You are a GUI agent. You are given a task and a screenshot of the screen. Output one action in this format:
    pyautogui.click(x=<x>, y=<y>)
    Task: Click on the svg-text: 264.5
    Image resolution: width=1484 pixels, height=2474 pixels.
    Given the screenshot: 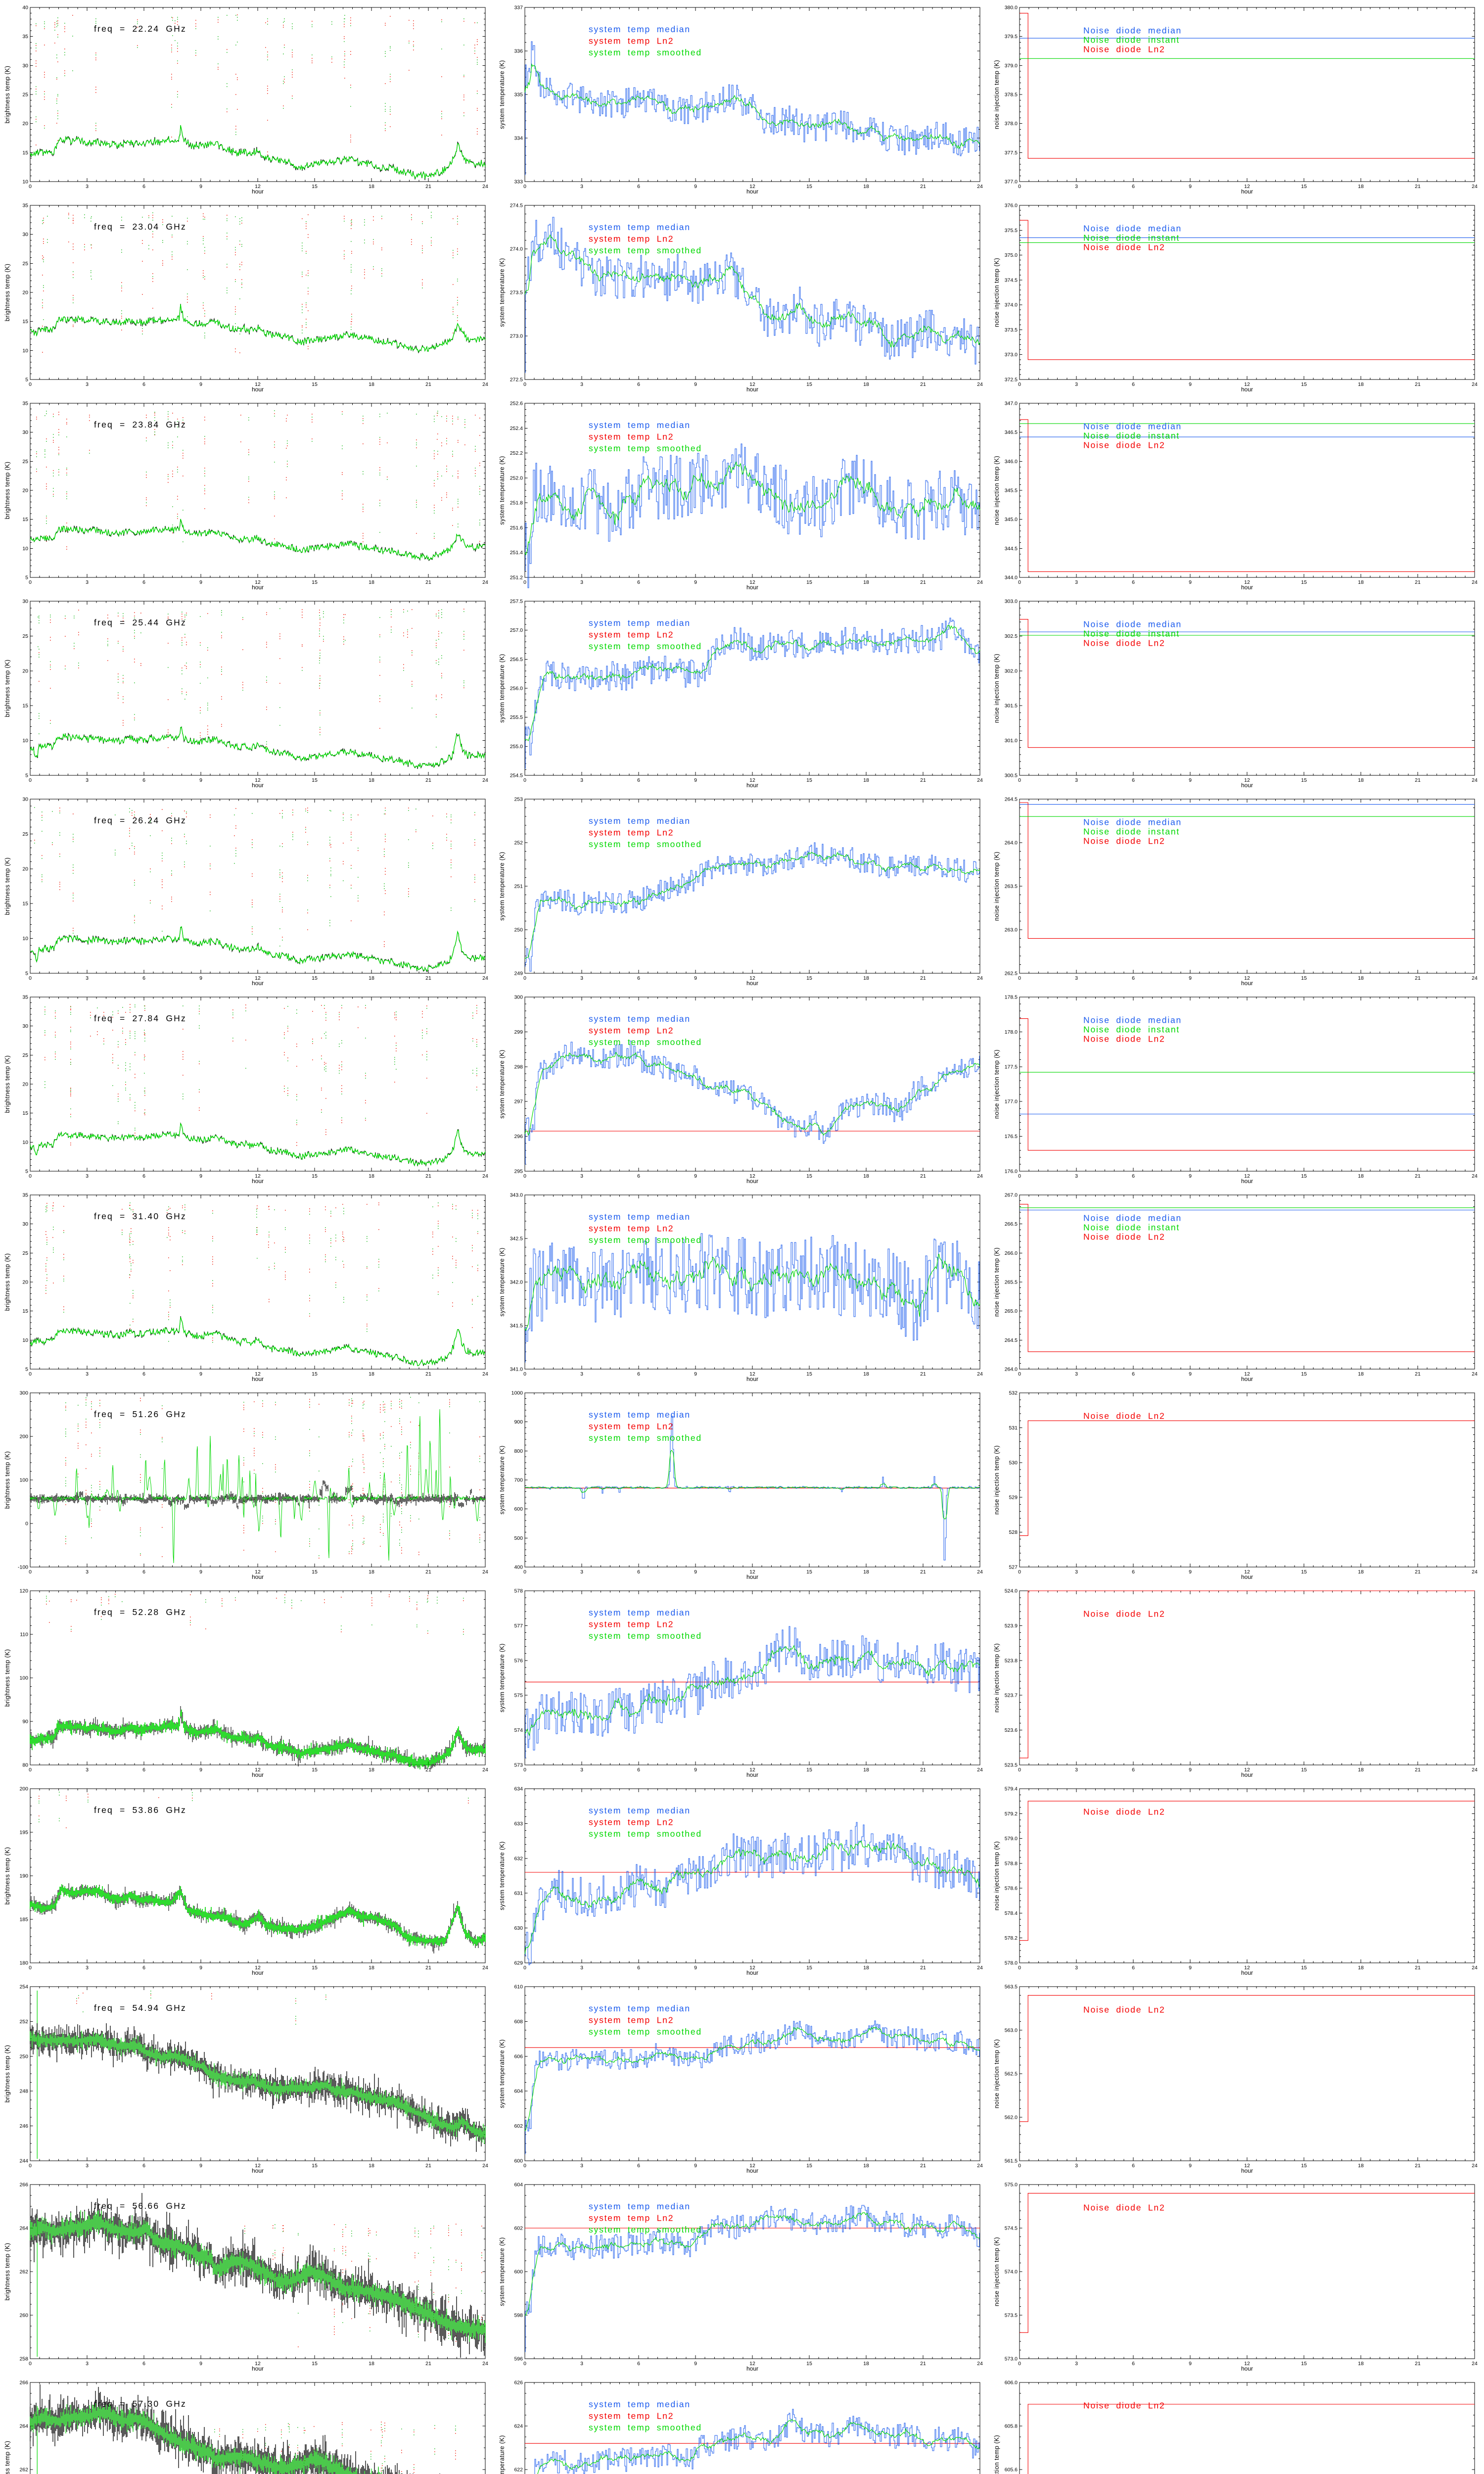 What is the action you would take?
    pyautogui.click(x=1011, y=800)
    